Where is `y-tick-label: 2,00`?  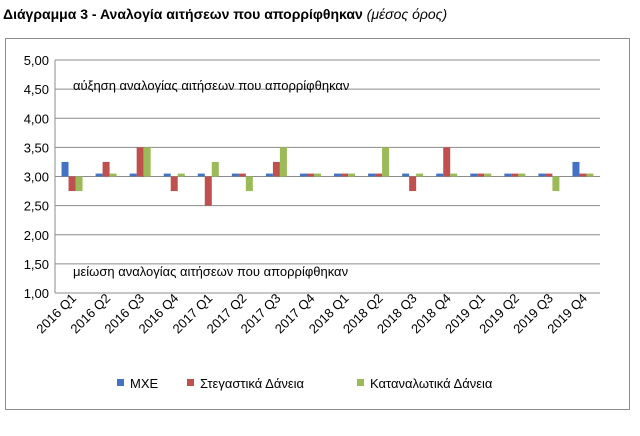
y-tick-label: 2,00 is located at coordinates (36, 235).